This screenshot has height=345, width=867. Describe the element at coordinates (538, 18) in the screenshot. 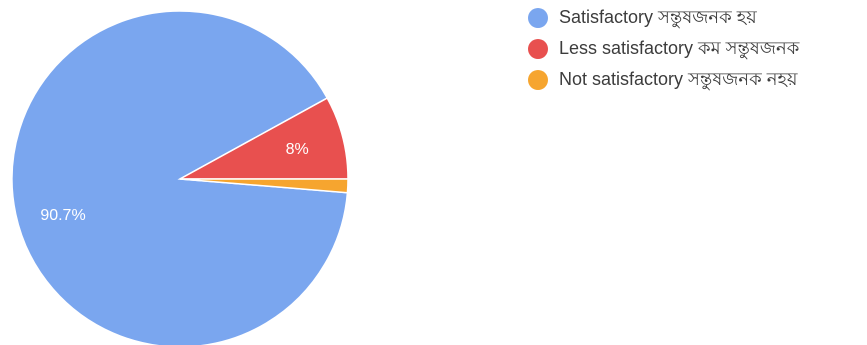

I see `legend-swatch-satisfactory` at that location.